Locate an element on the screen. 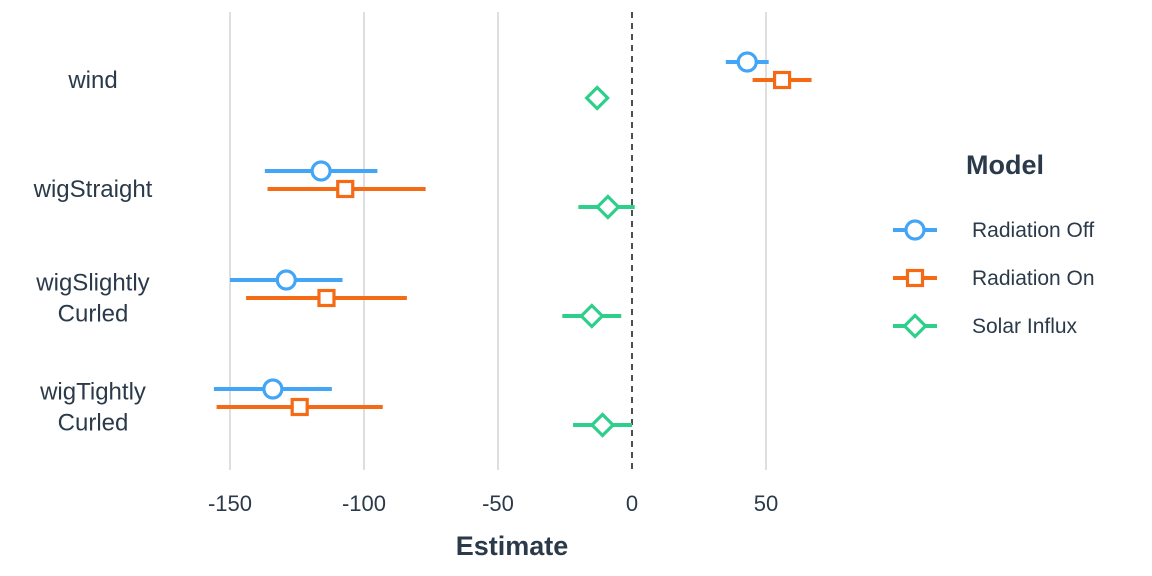 The width and height of the screenshot is (1152, 576). category-label: wigTightly is located at coordinates (92, 392).